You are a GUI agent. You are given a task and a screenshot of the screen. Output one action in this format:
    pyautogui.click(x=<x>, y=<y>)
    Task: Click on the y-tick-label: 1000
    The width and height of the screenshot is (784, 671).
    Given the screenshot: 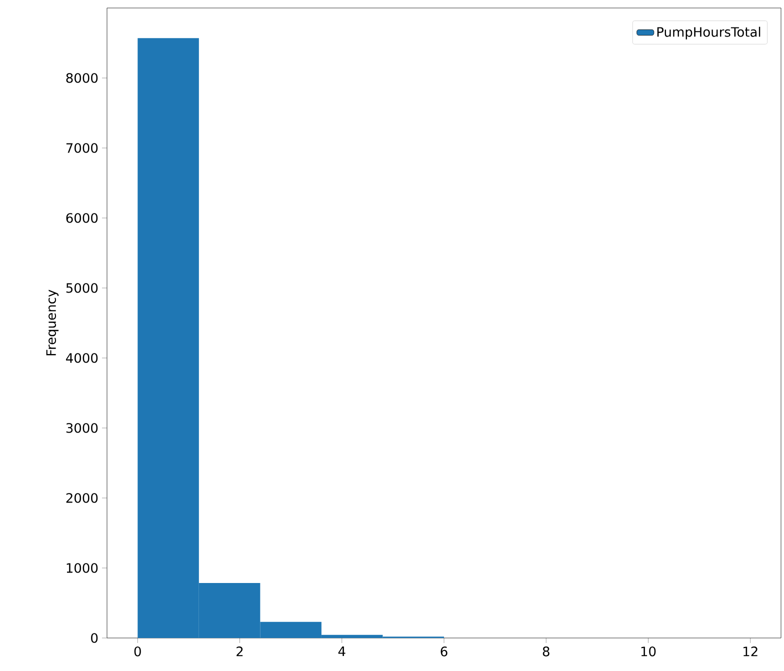 What is the action you would take?
    pyautogui.click(x=82, y=568)
    